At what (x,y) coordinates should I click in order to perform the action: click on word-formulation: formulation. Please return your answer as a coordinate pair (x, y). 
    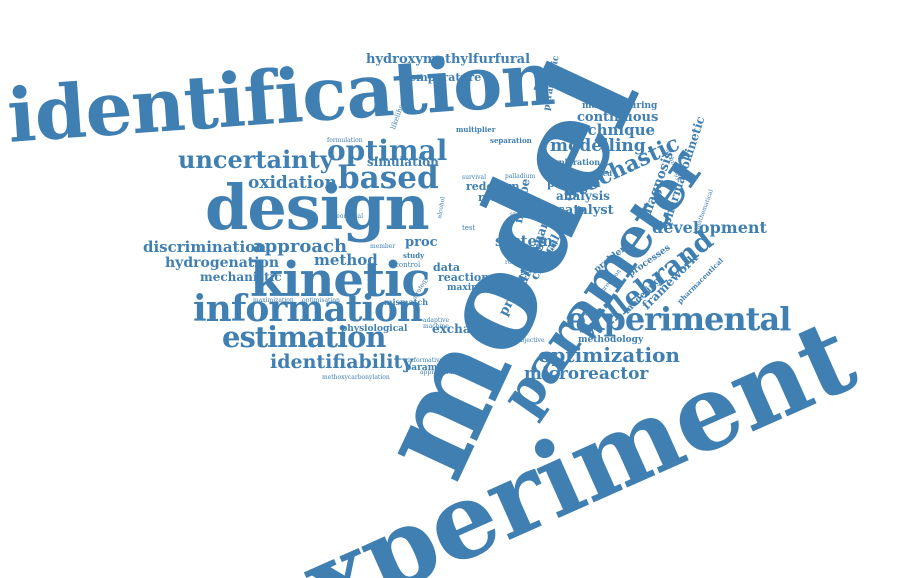
    Looking at the image, I should click on (345, 140).